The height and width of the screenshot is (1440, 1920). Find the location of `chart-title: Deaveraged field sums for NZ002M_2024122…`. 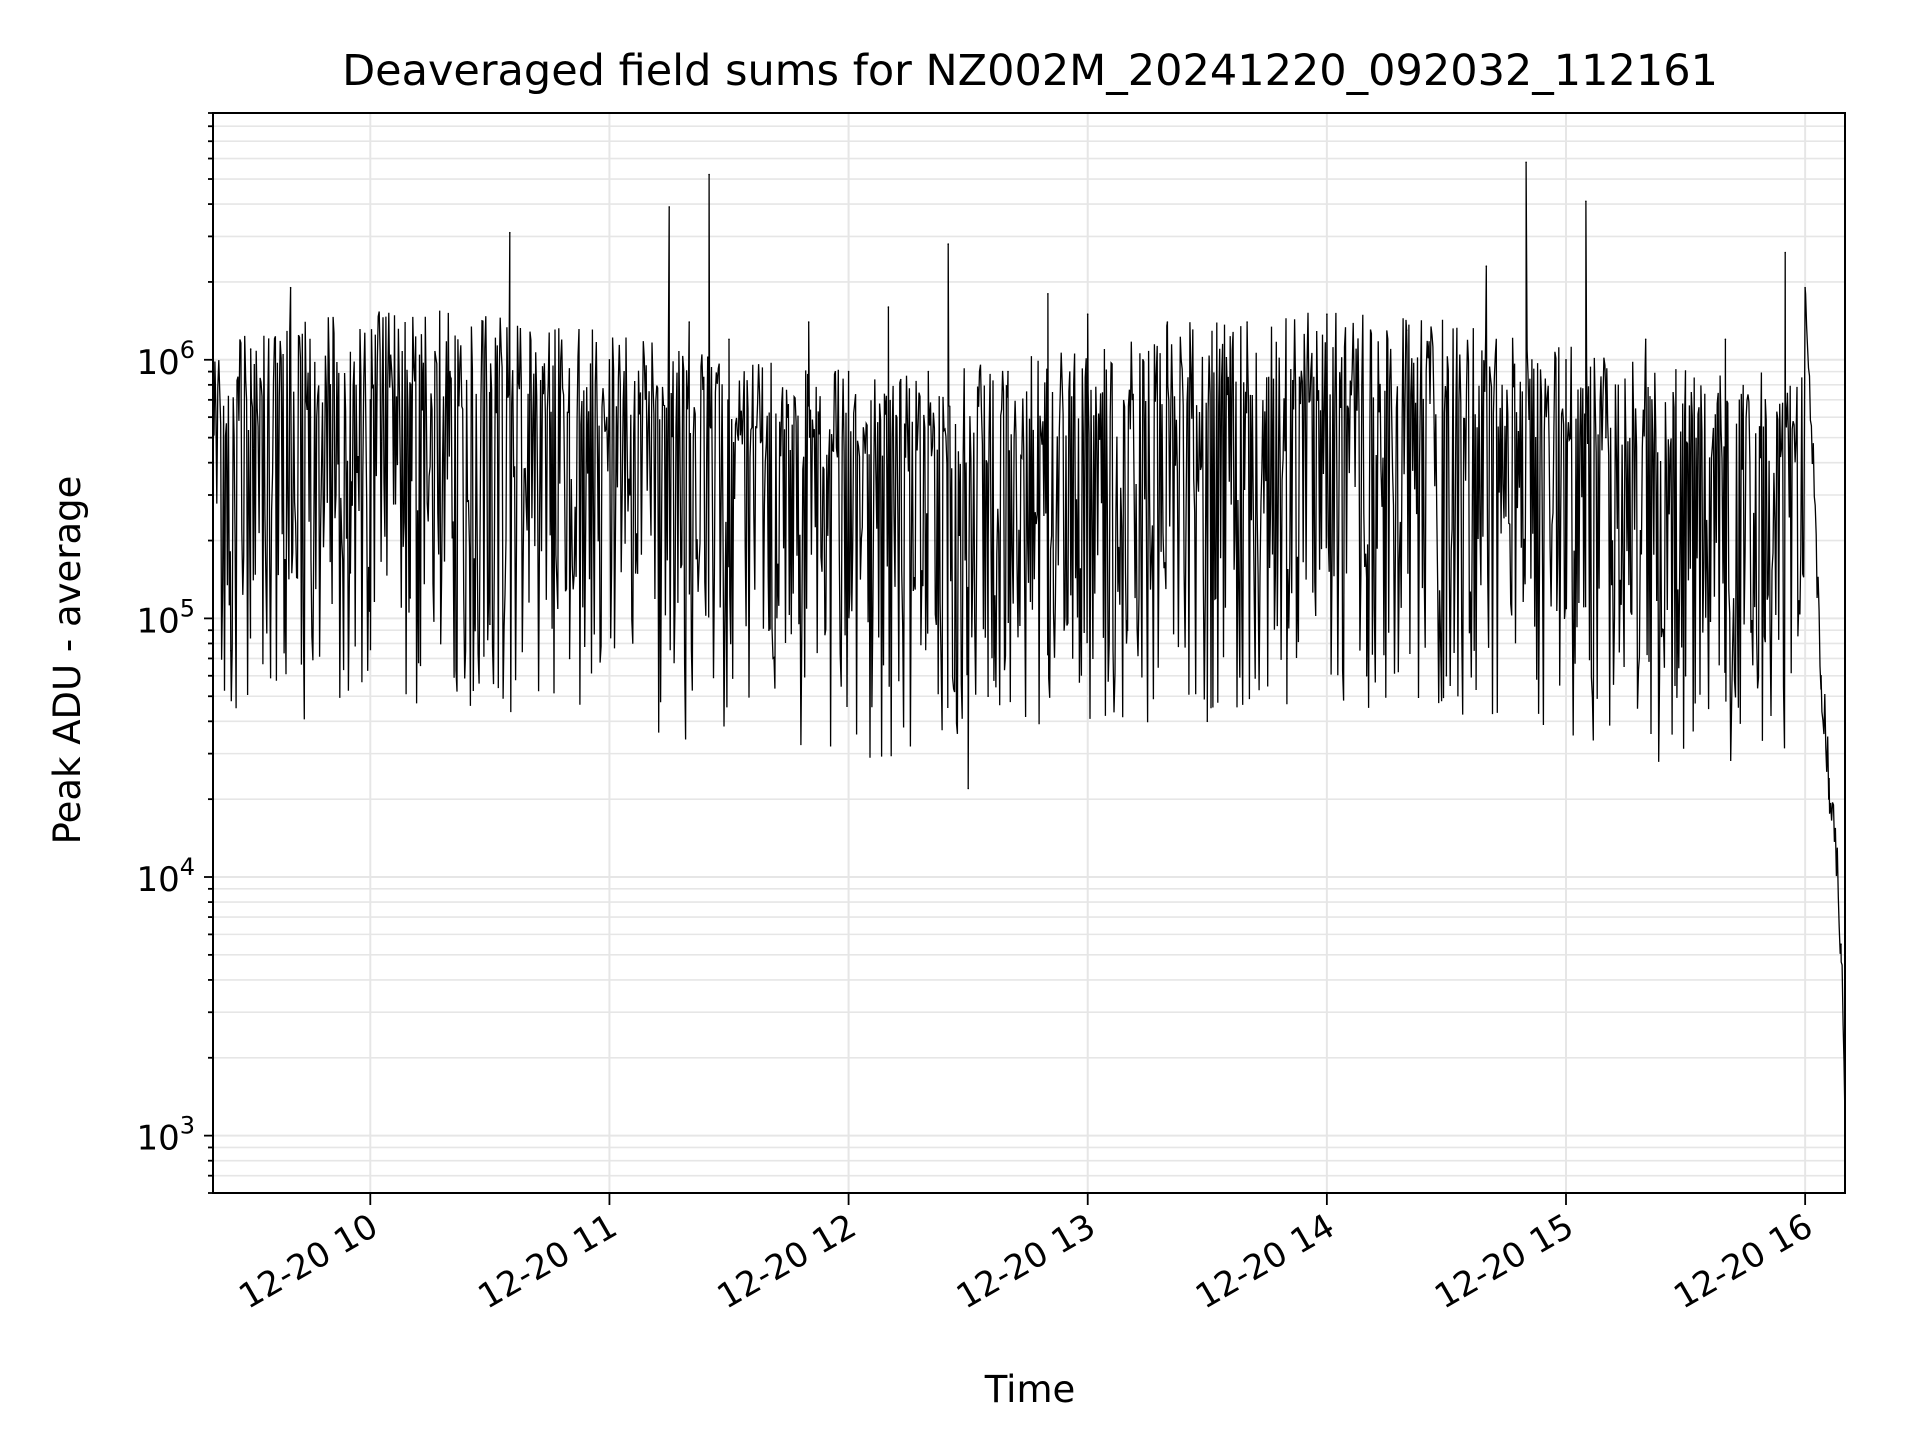

chart-title: Deaveraged field sums for NZ002M_2024122… is located at coordinates (1030, 71).